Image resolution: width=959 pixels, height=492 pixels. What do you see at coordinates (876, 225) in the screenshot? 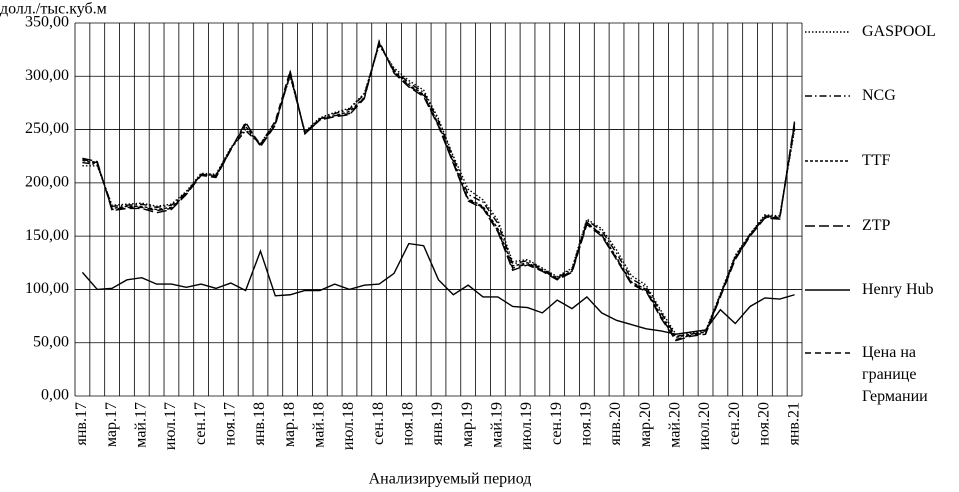
I see `legend-label: ZTP` at bounding box center [876, 225].